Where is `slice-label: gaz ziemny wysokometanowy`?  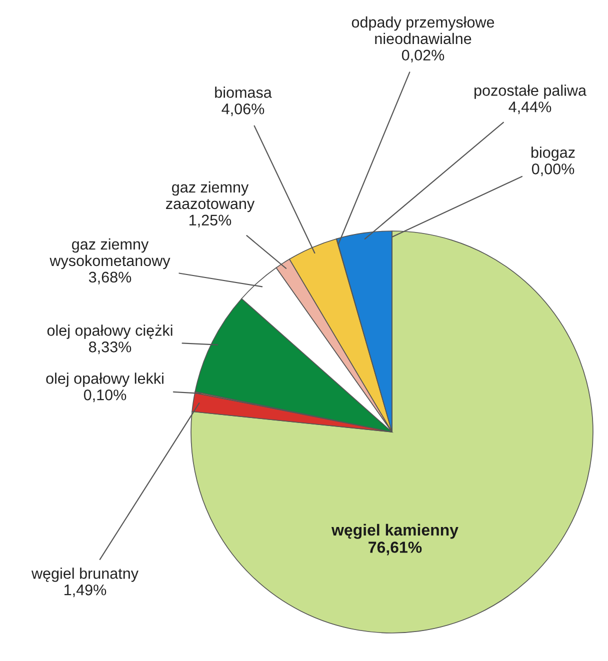
slice-label: gaz ziemny wysokometanowy is located at coordinates (110, 254).